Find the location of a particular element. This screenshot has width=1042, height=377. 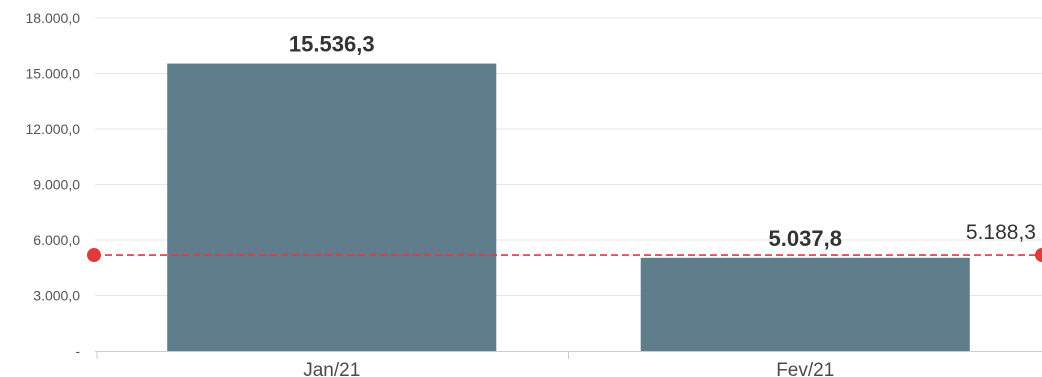

x-axis: Jan/21 Fev/21 is located at coordinates (568, 364).